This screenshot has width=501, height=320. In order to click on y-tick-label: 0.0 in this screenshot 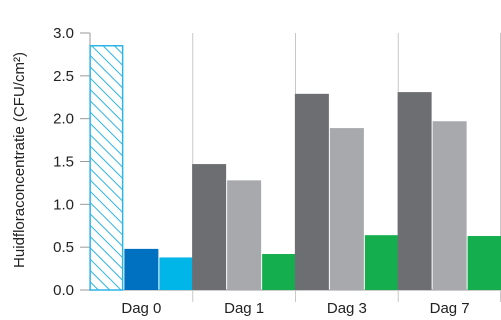, I will do `click(63, 290)`.